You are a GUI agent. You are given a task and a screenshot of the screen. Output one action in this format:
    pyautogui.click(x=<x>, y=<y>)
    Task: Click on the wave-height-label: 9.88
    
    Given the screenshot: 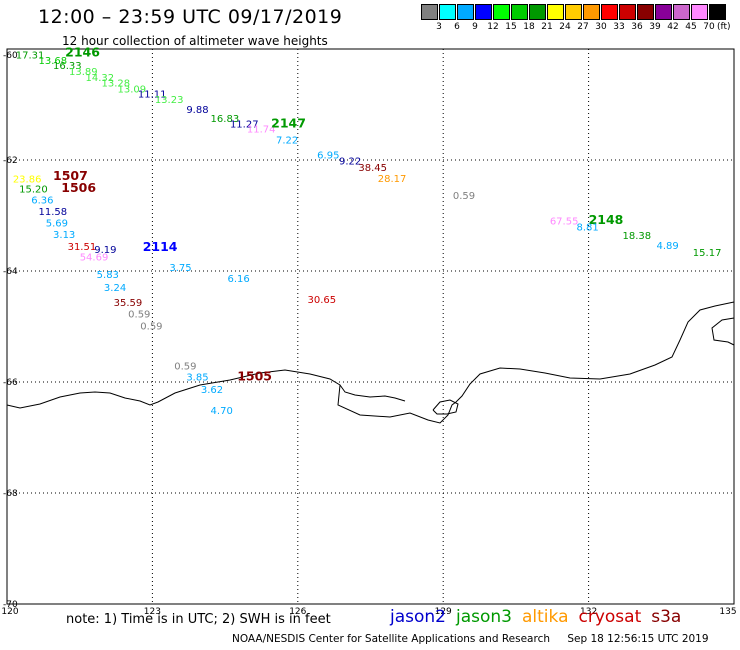 What is the action you would take?
    pyautogui.click(x=197, y=110)
    